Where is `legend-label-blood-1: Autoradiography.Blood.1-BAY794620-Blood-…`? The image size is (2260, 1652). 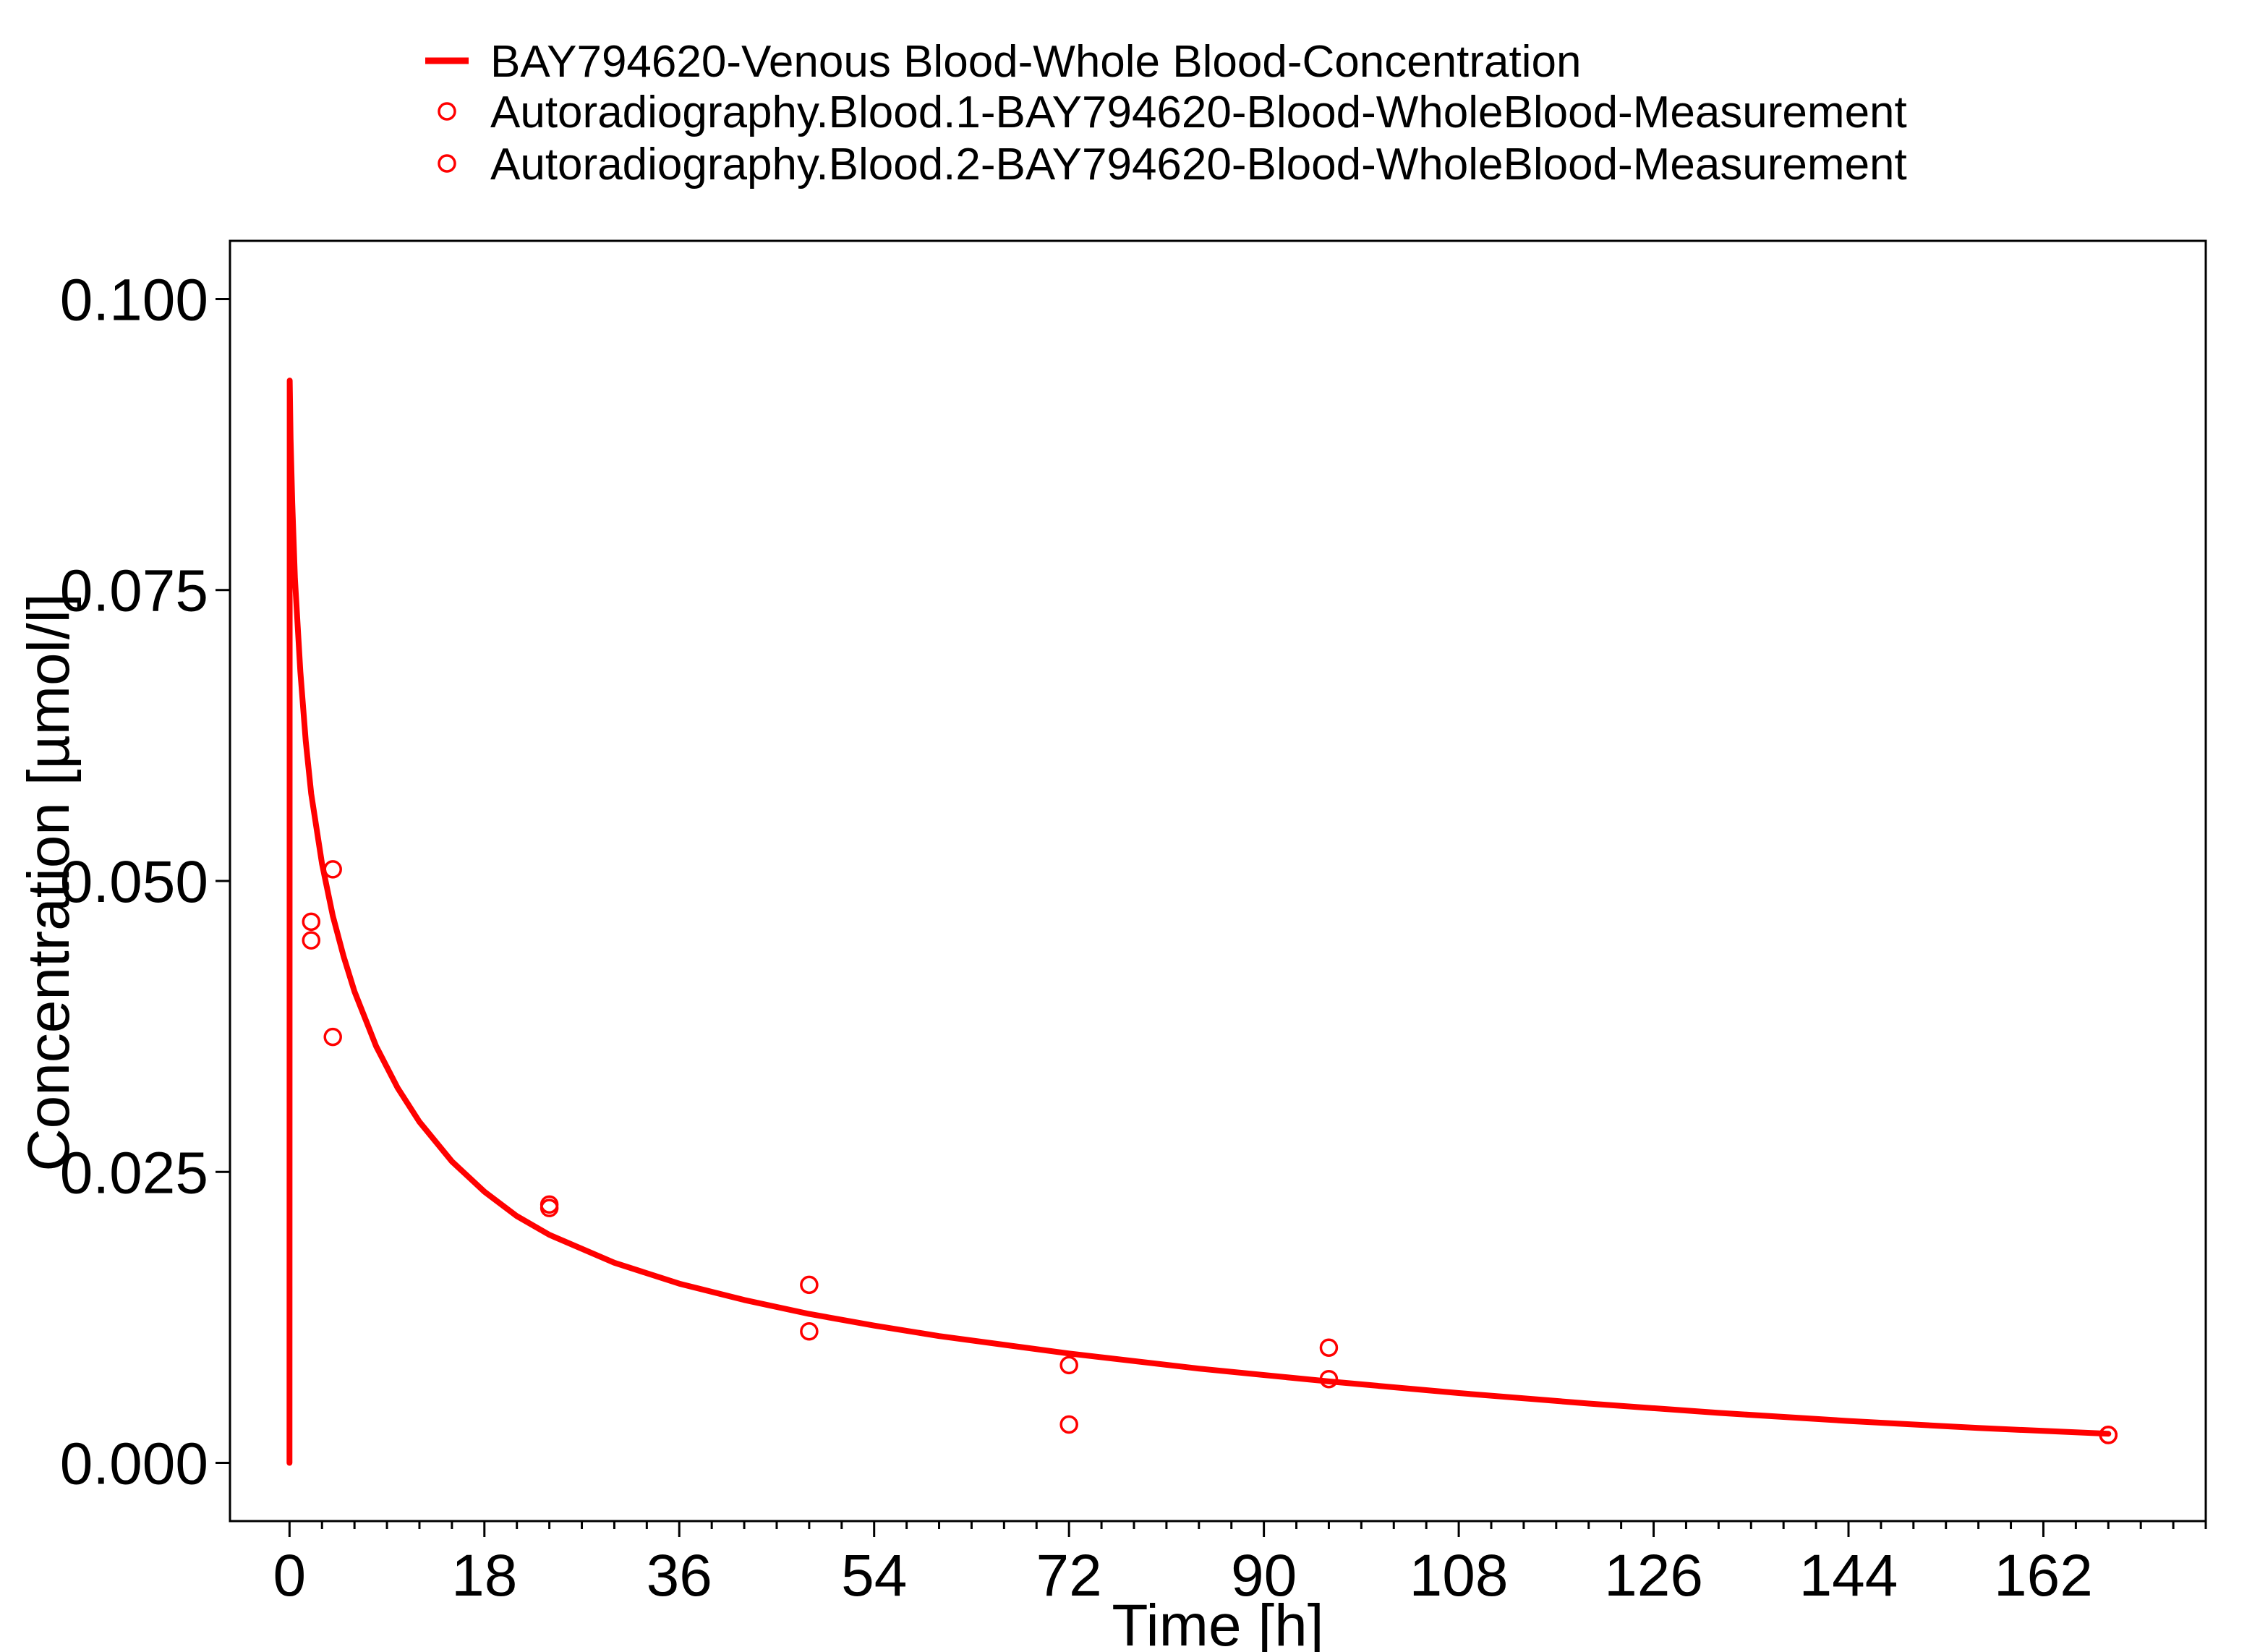 legend-label-blood-1: Autoradiography.Blood.1-BAY794620-Blood-… is located at coordinates (1198, 112).